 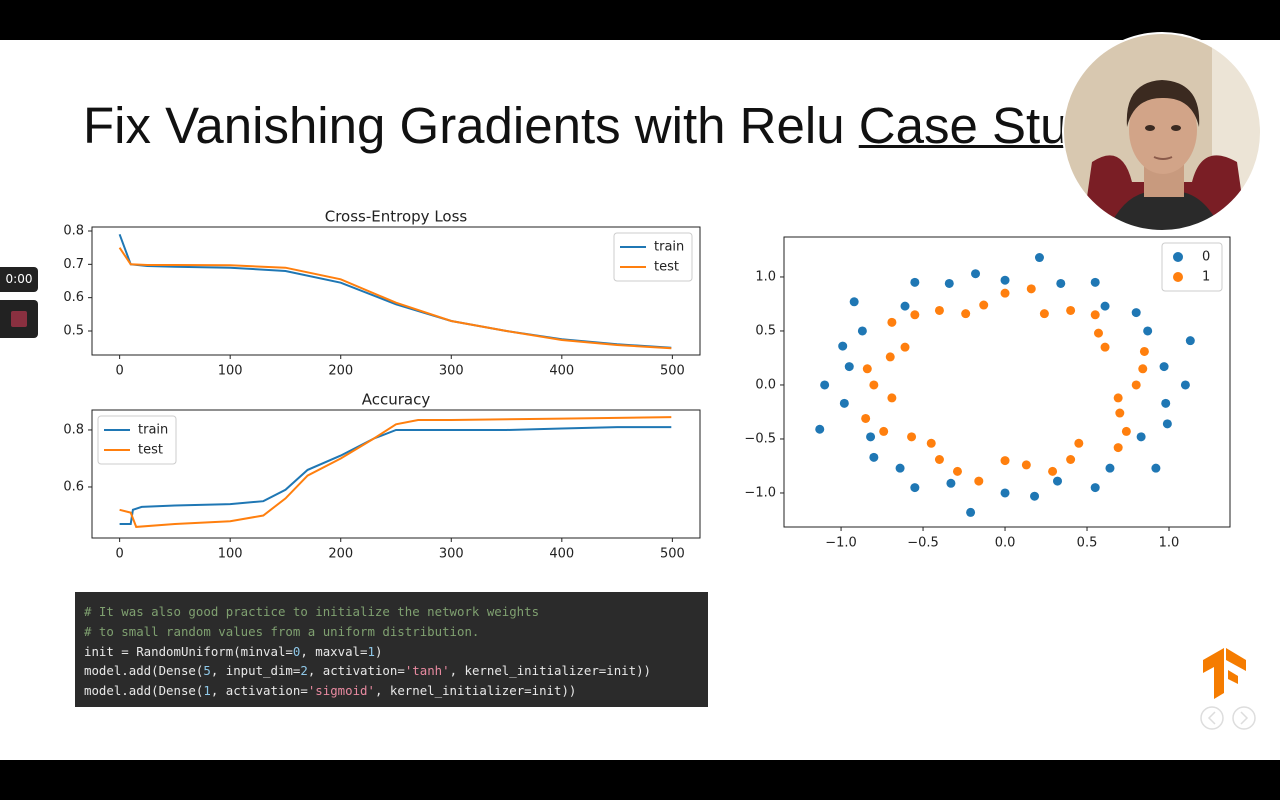 I want to click on legend-label: train, so click(x=669, y=247).